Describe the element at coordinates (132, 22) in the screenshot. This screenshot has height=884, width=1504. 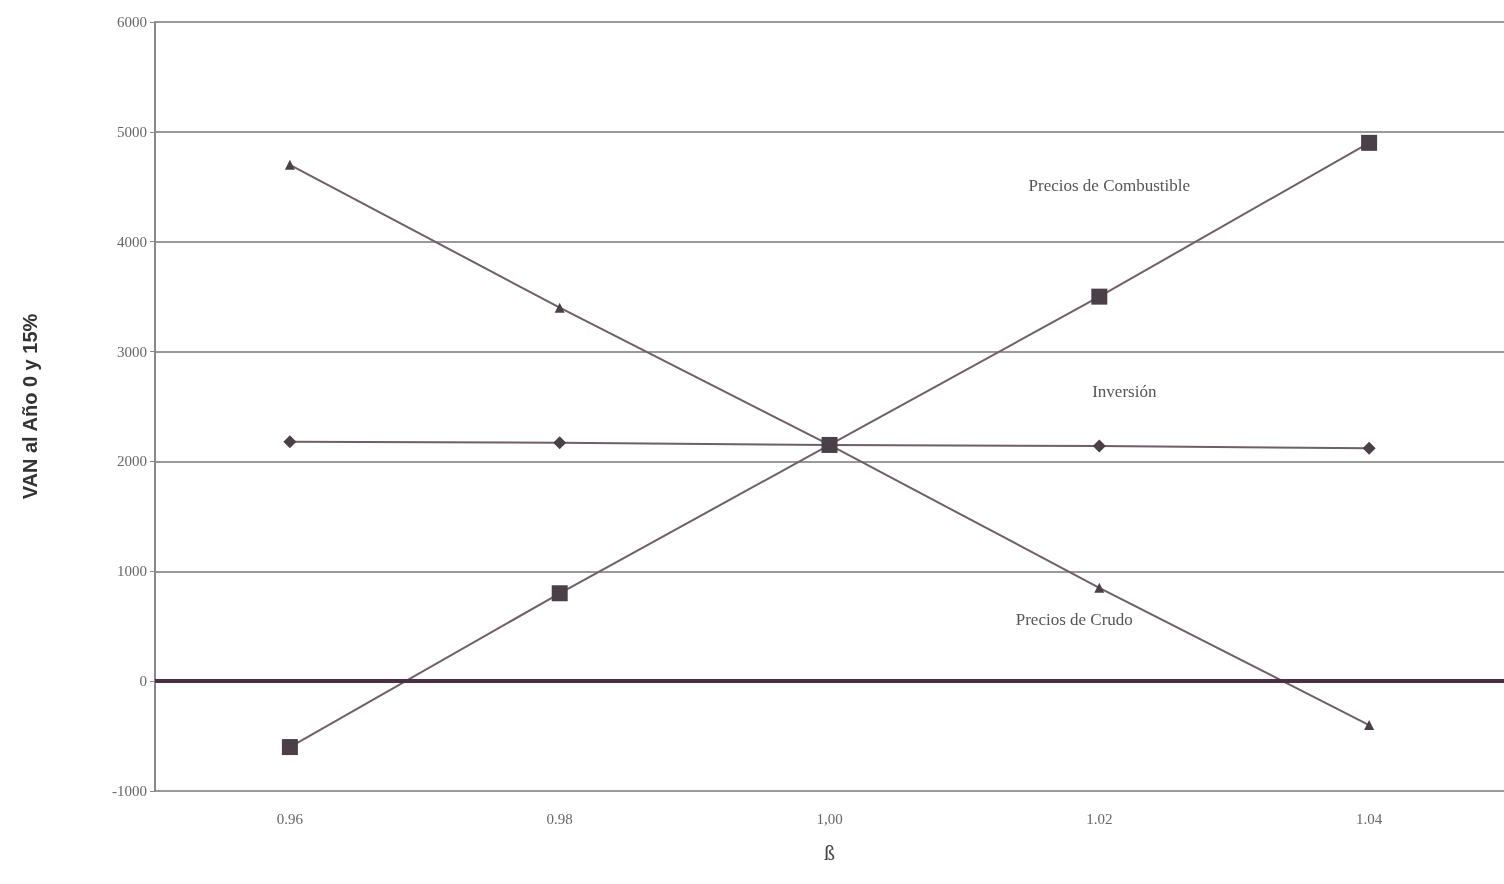
I see `y-tick-label: 6000` at that location.